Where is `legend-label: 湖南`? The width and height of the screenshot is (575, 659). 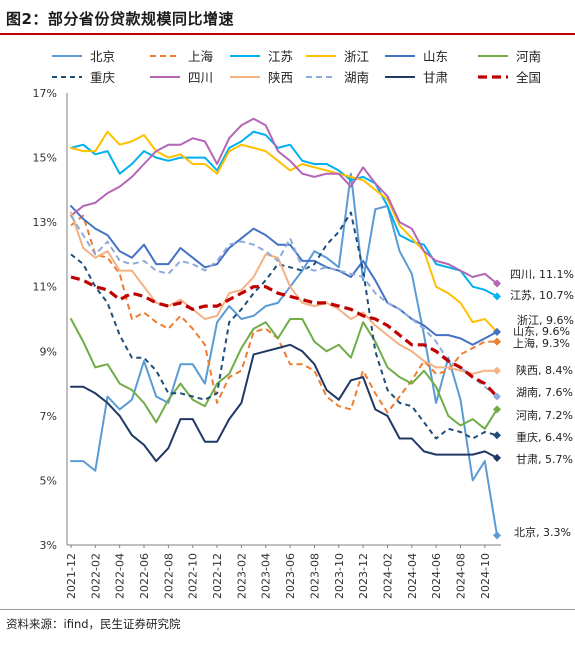
legend-label: 湖南 is located at coordinates (356, 77).